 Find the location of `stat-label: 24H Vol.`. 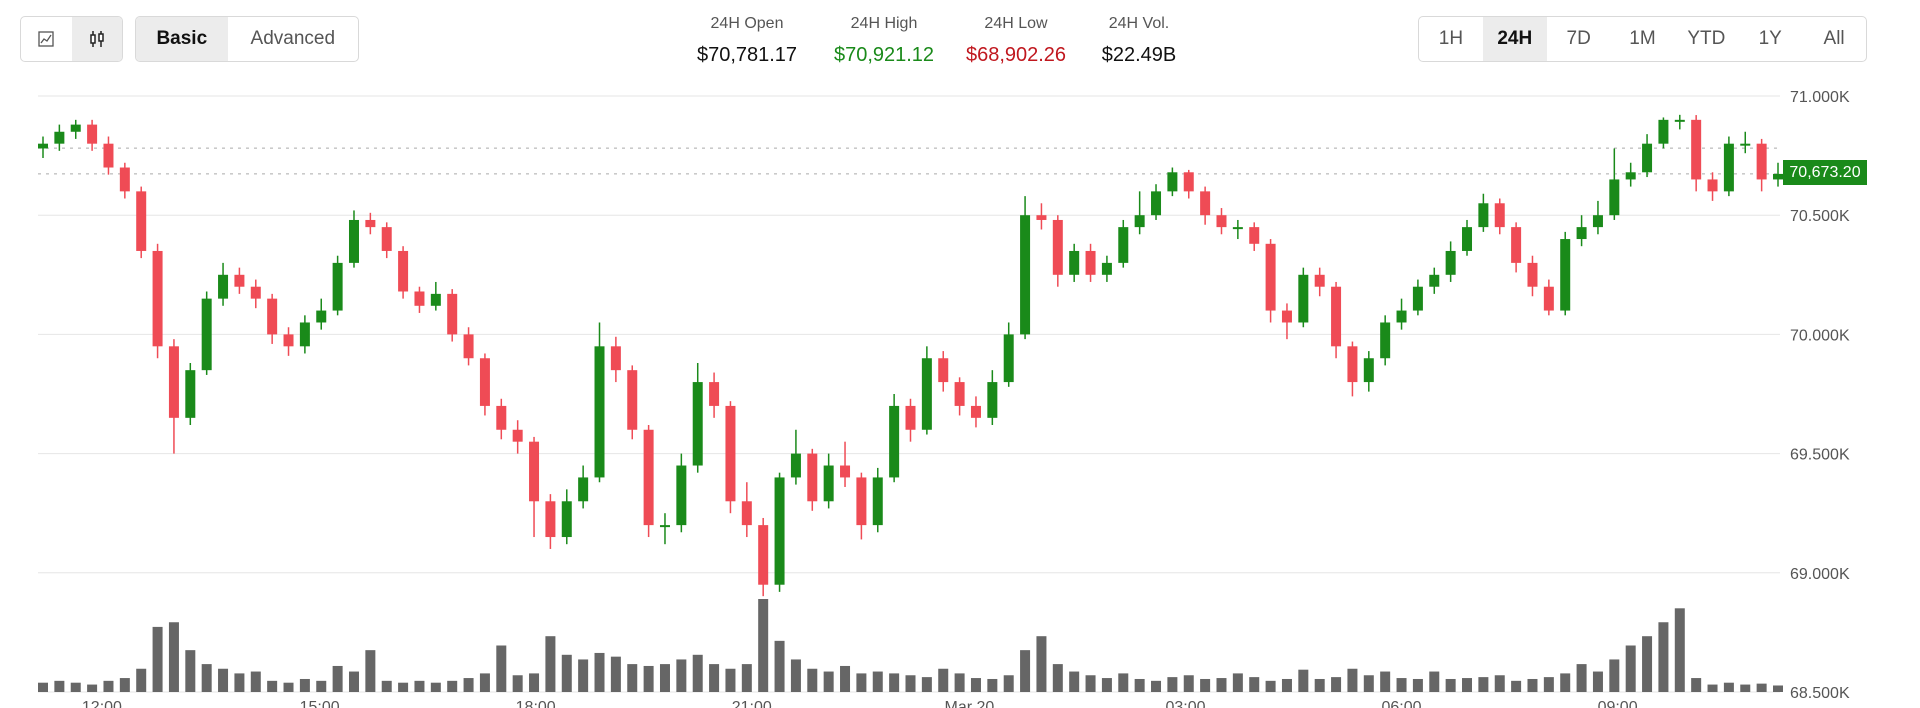

stat-label: 24H Vol. is located at coordinates (1139, 23).